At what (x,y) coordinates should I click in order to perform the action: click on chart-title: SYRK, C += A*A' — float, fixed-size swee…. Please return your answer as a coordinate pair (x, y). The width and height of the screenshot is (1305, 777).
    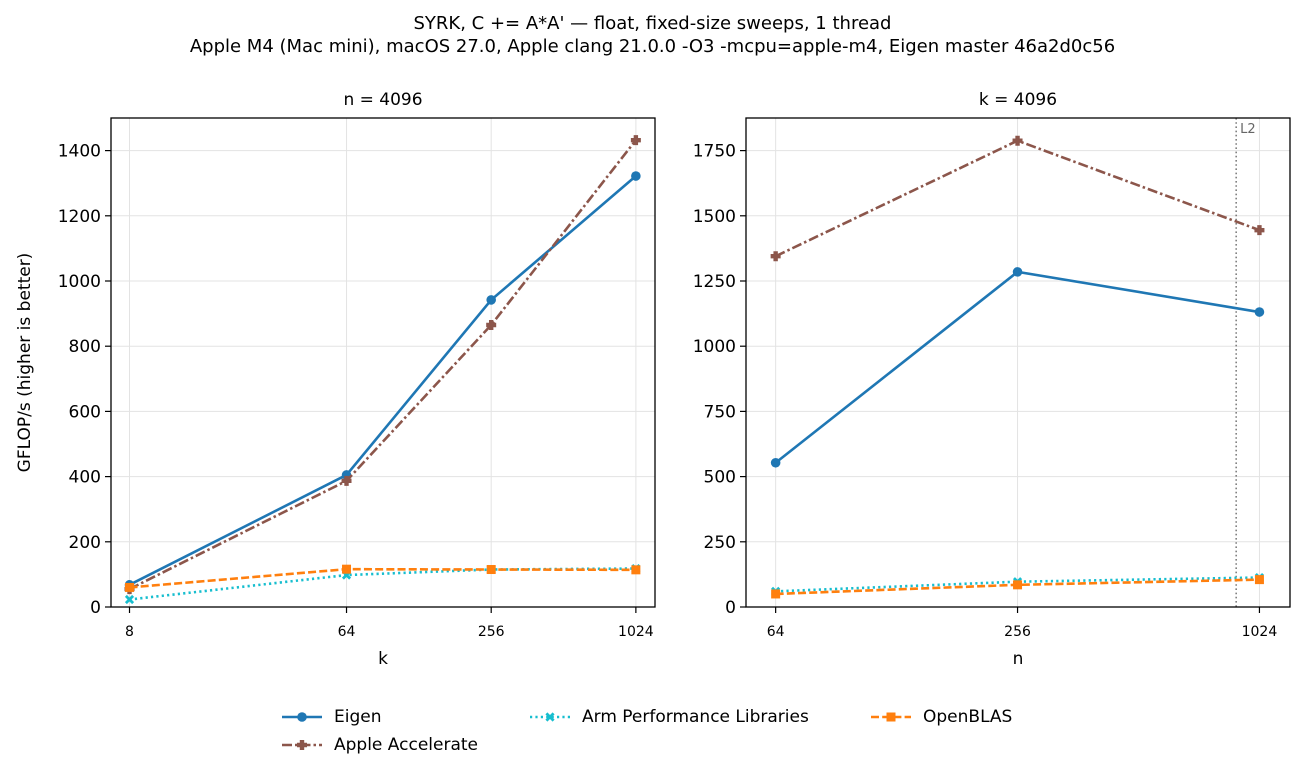
    Looking at the image, I should click on (652, 23).